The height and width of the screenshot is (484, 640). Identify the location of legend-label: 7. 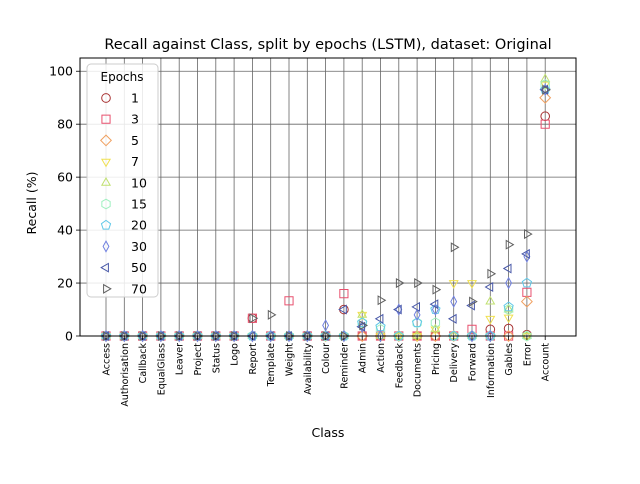
(135, 161).